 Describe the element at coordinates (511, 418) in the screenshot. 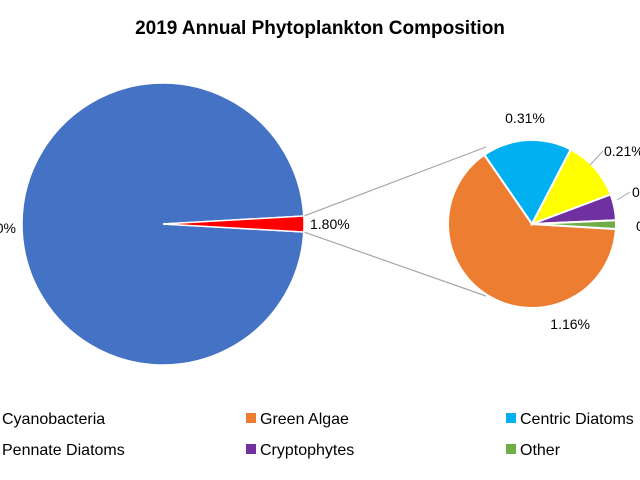

I see `legend-swatch-centric-diatoms` at that location.